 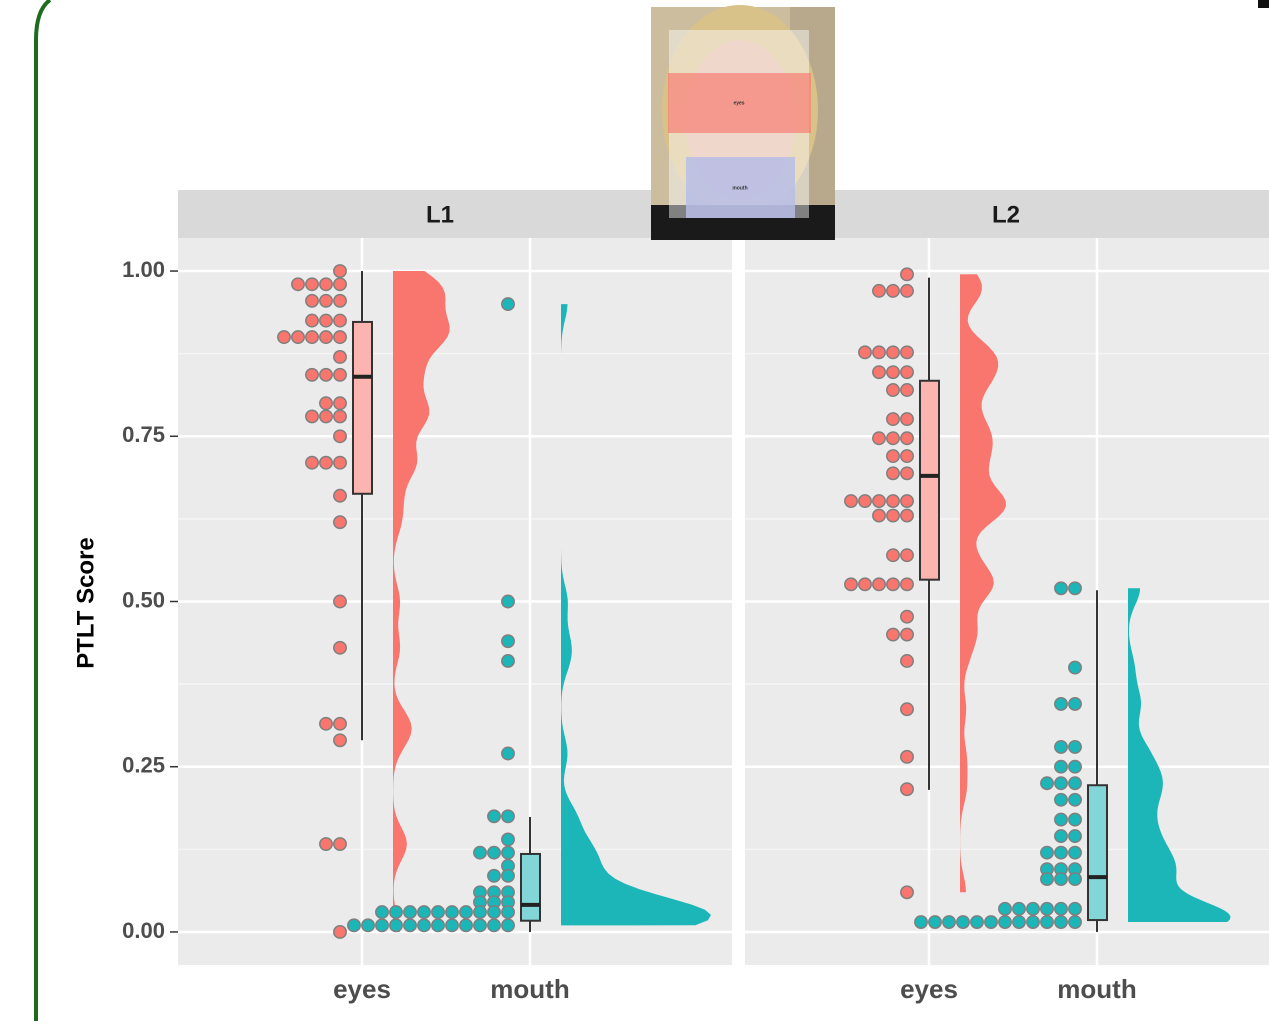 What do you see at coordinates (1263, 4) in the screenshot?
I see `corner-mark` at bounding box center [1263, 4].